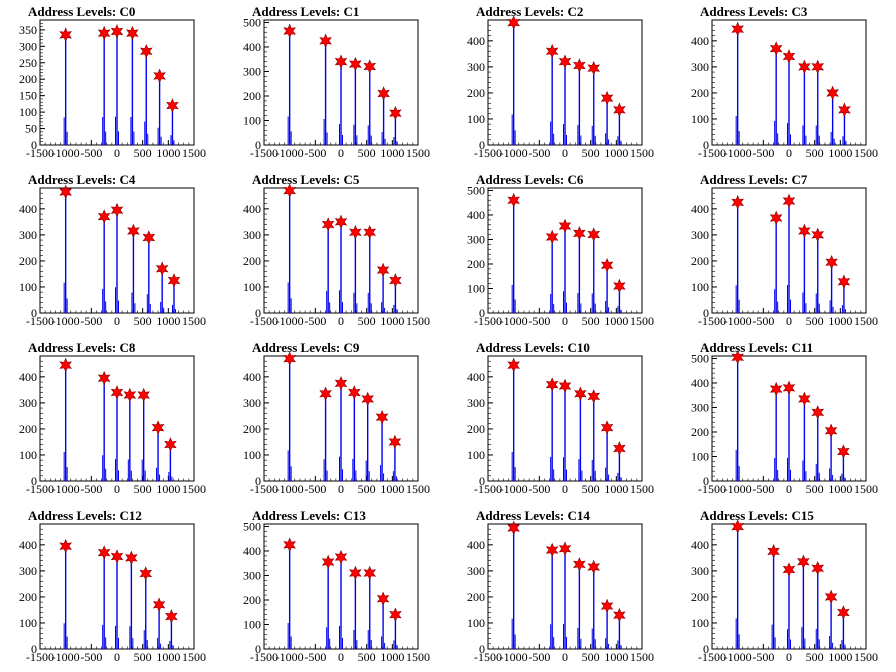  Describe the element at coordinates (252, 22) in the screenshot. I see `y-tick-label: 500` at that location.